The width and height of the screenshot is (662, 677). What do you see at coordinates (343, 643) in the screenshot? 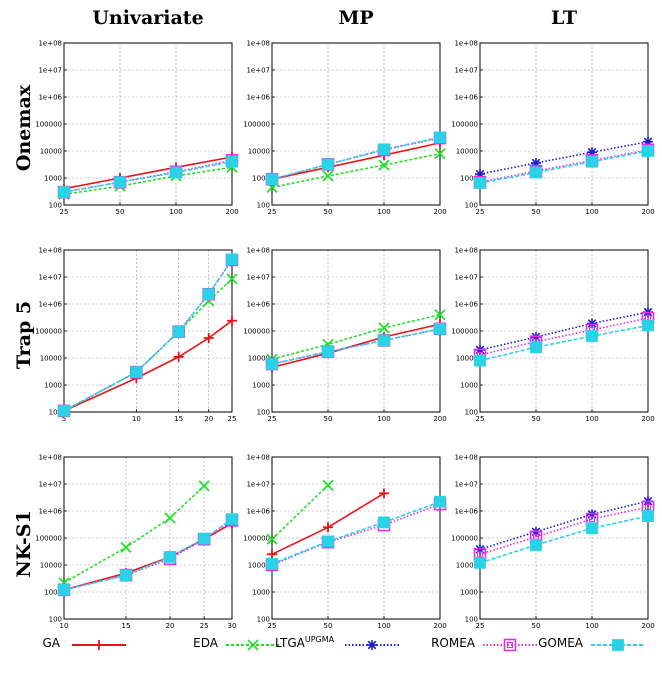
I see `legend: GA EDA LTGAUPGMA ROMEA GOMEA` at bounding box center [343, 643].